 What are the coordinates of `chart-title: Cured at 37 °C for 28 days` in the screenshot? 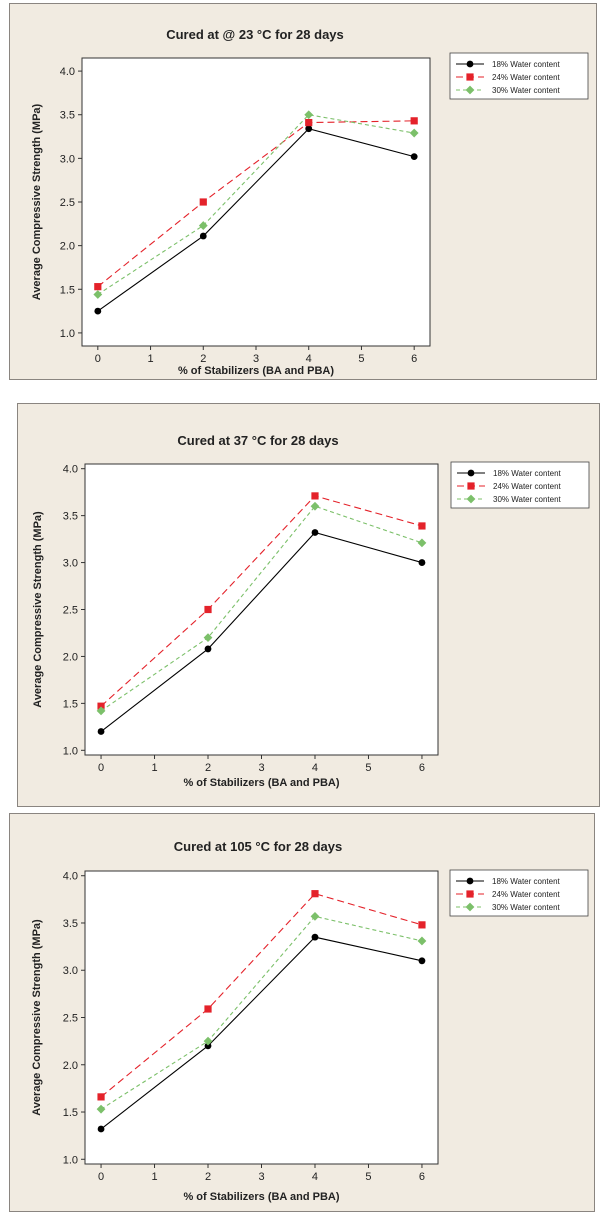 It's located at (257, 440).